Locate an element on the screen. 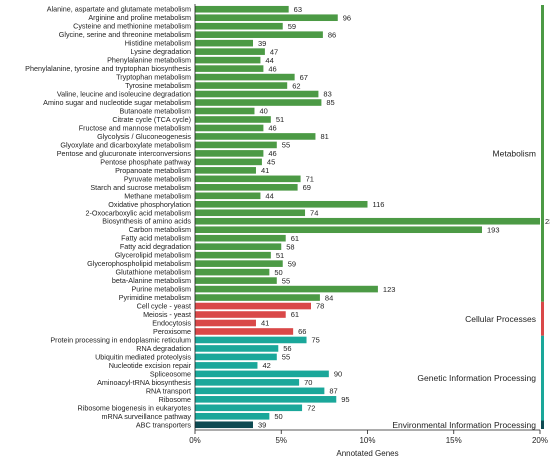 The image size is (550, 465). category-label-glycerophospholipid-metabolism: Glycerophospholipid metabolism is located at coordinates (139, 263).